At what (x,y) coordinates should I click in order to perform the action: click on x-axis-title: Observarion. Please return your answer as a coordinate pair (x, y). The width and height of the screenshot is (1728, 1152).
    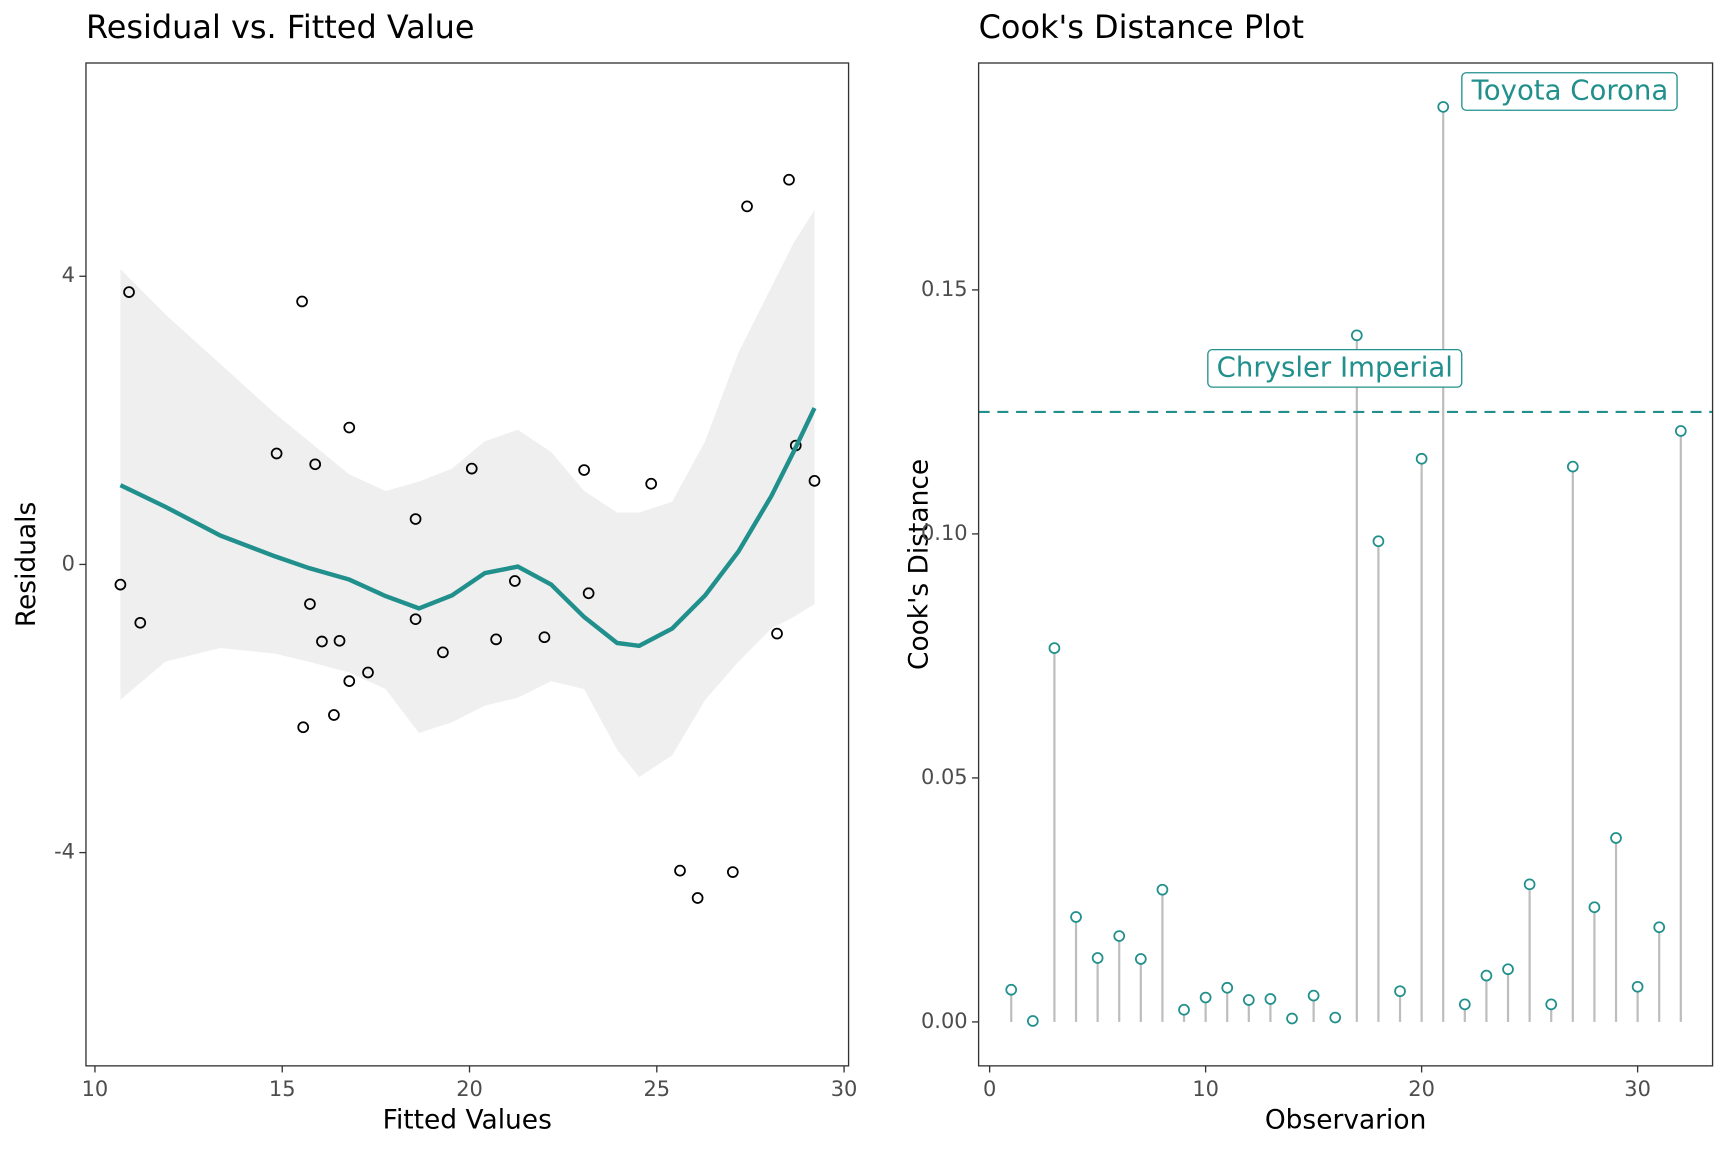
    Looking at the image, I should click on (1346, 1119).